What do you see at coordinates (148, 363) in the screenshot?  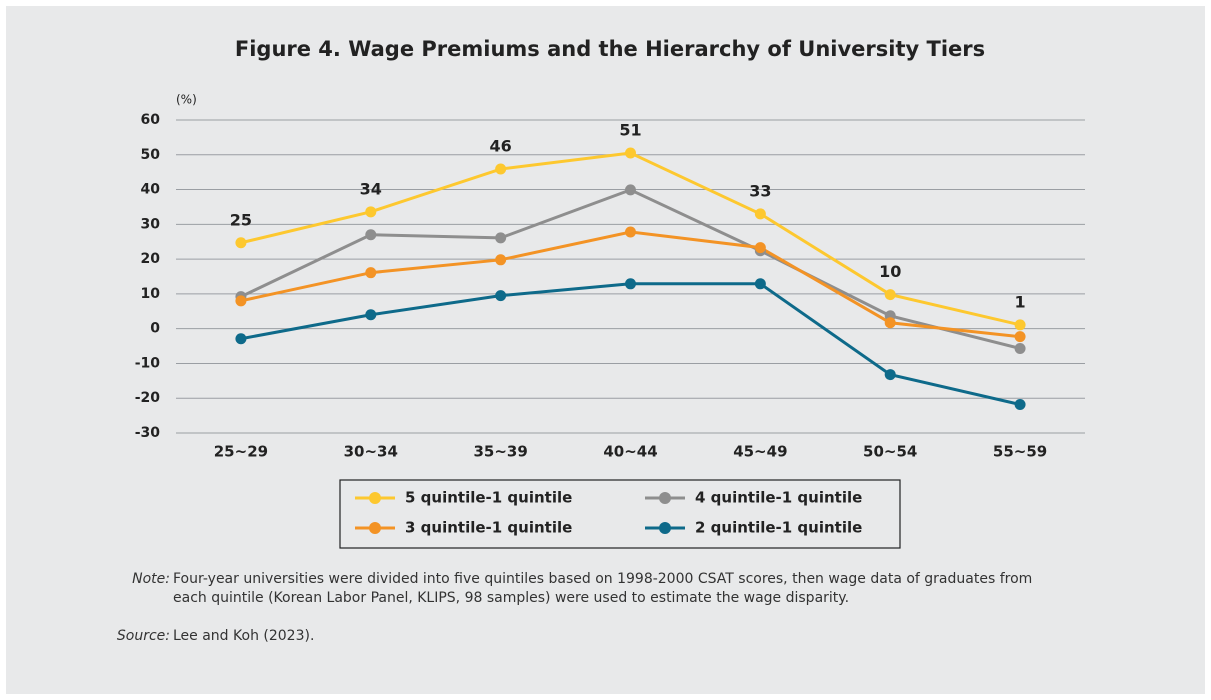 I see `y-tick-label: -10` at bounding box center [148, 363].